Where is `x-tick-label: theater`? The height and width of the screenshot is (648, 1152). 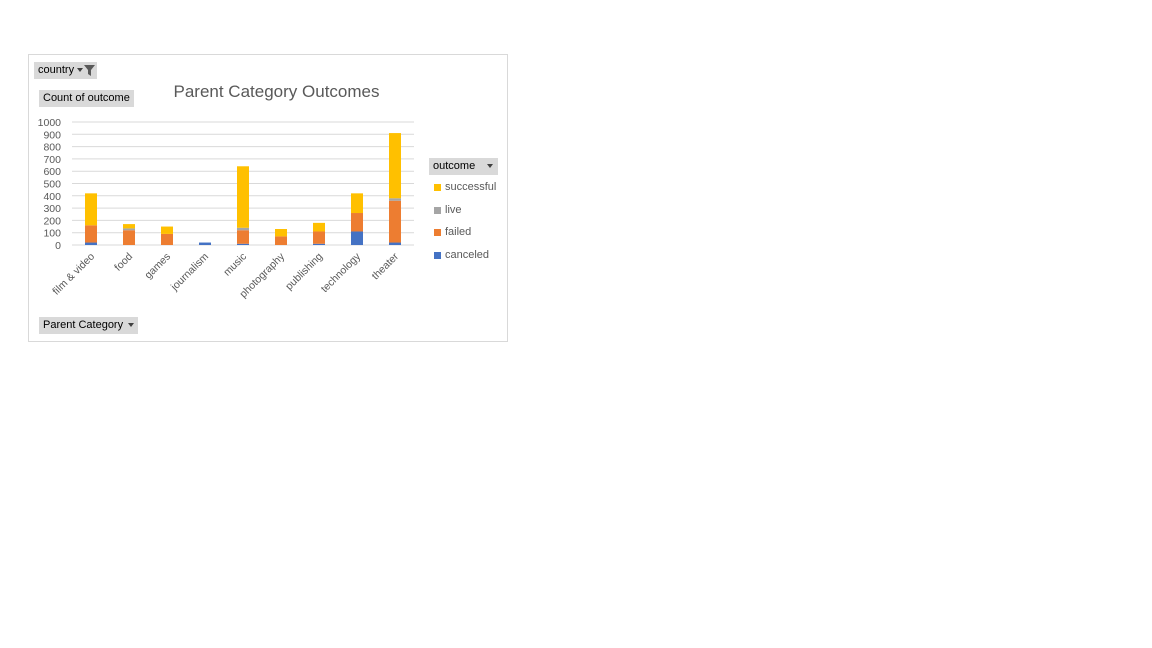
x-tick-label: theater is located at coordinates (386, 266).